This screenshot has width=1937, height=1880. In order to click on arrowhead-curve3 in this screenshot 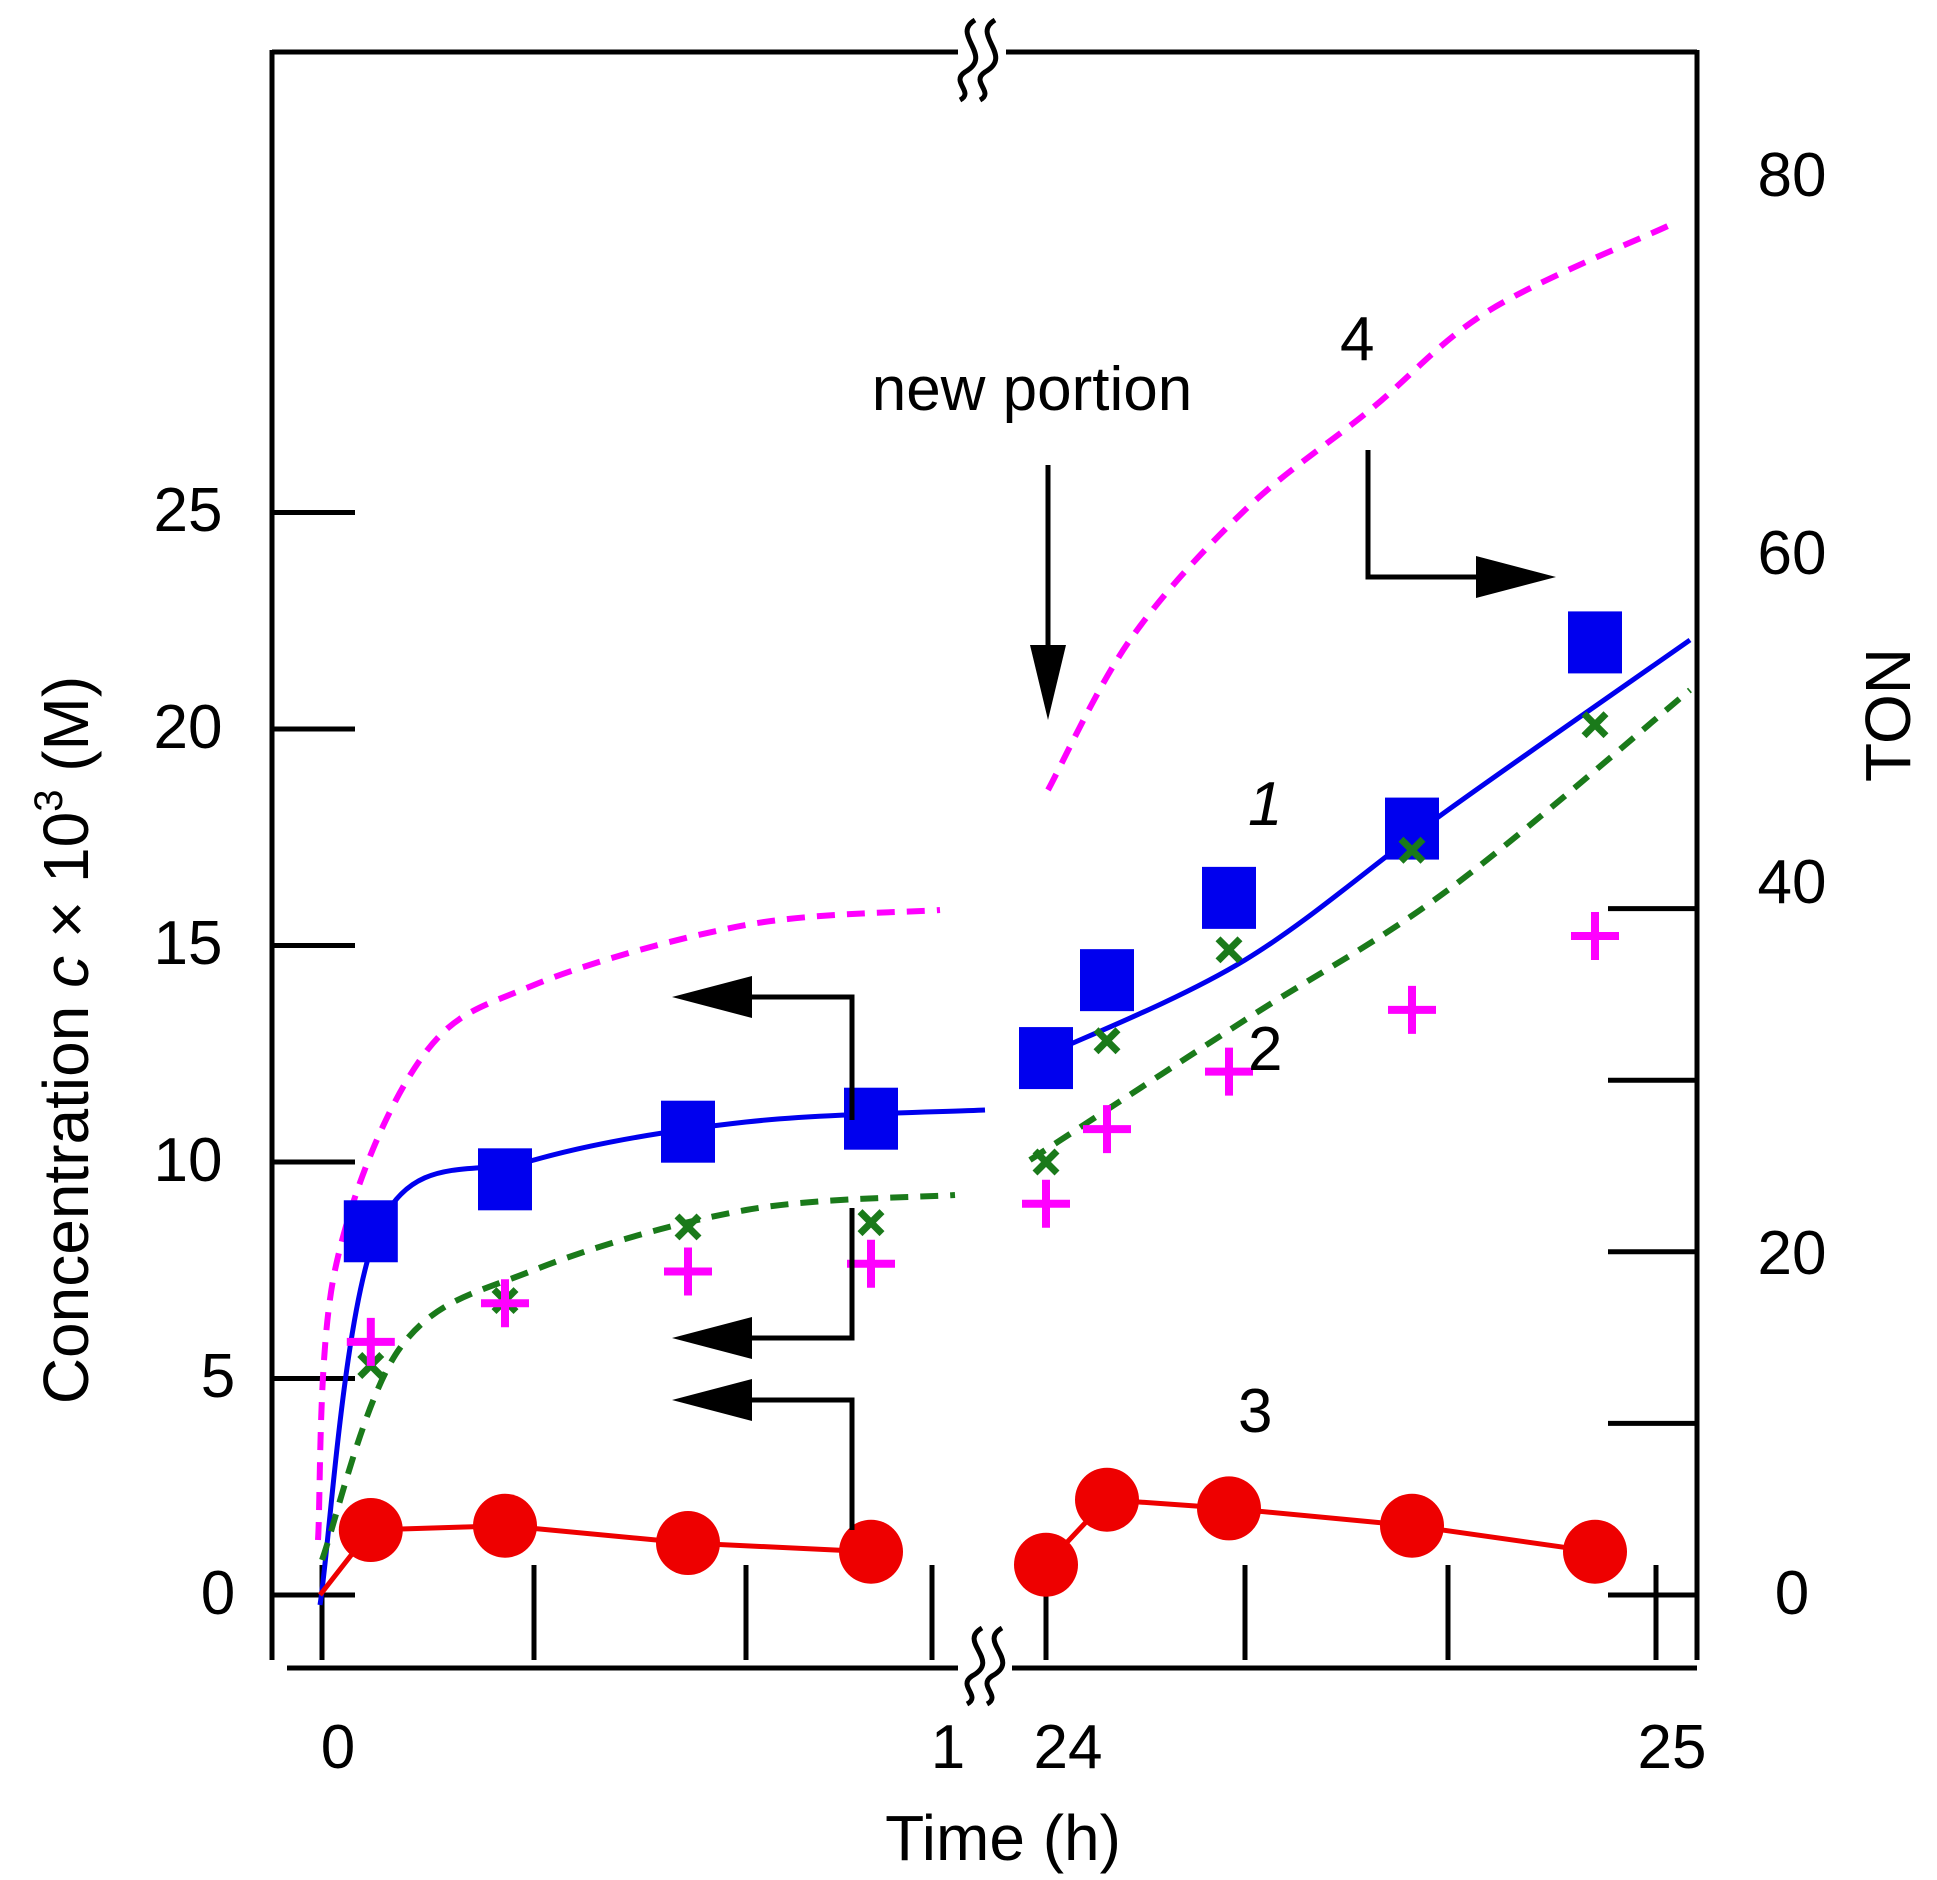, I will do `click(712, 1400)`.